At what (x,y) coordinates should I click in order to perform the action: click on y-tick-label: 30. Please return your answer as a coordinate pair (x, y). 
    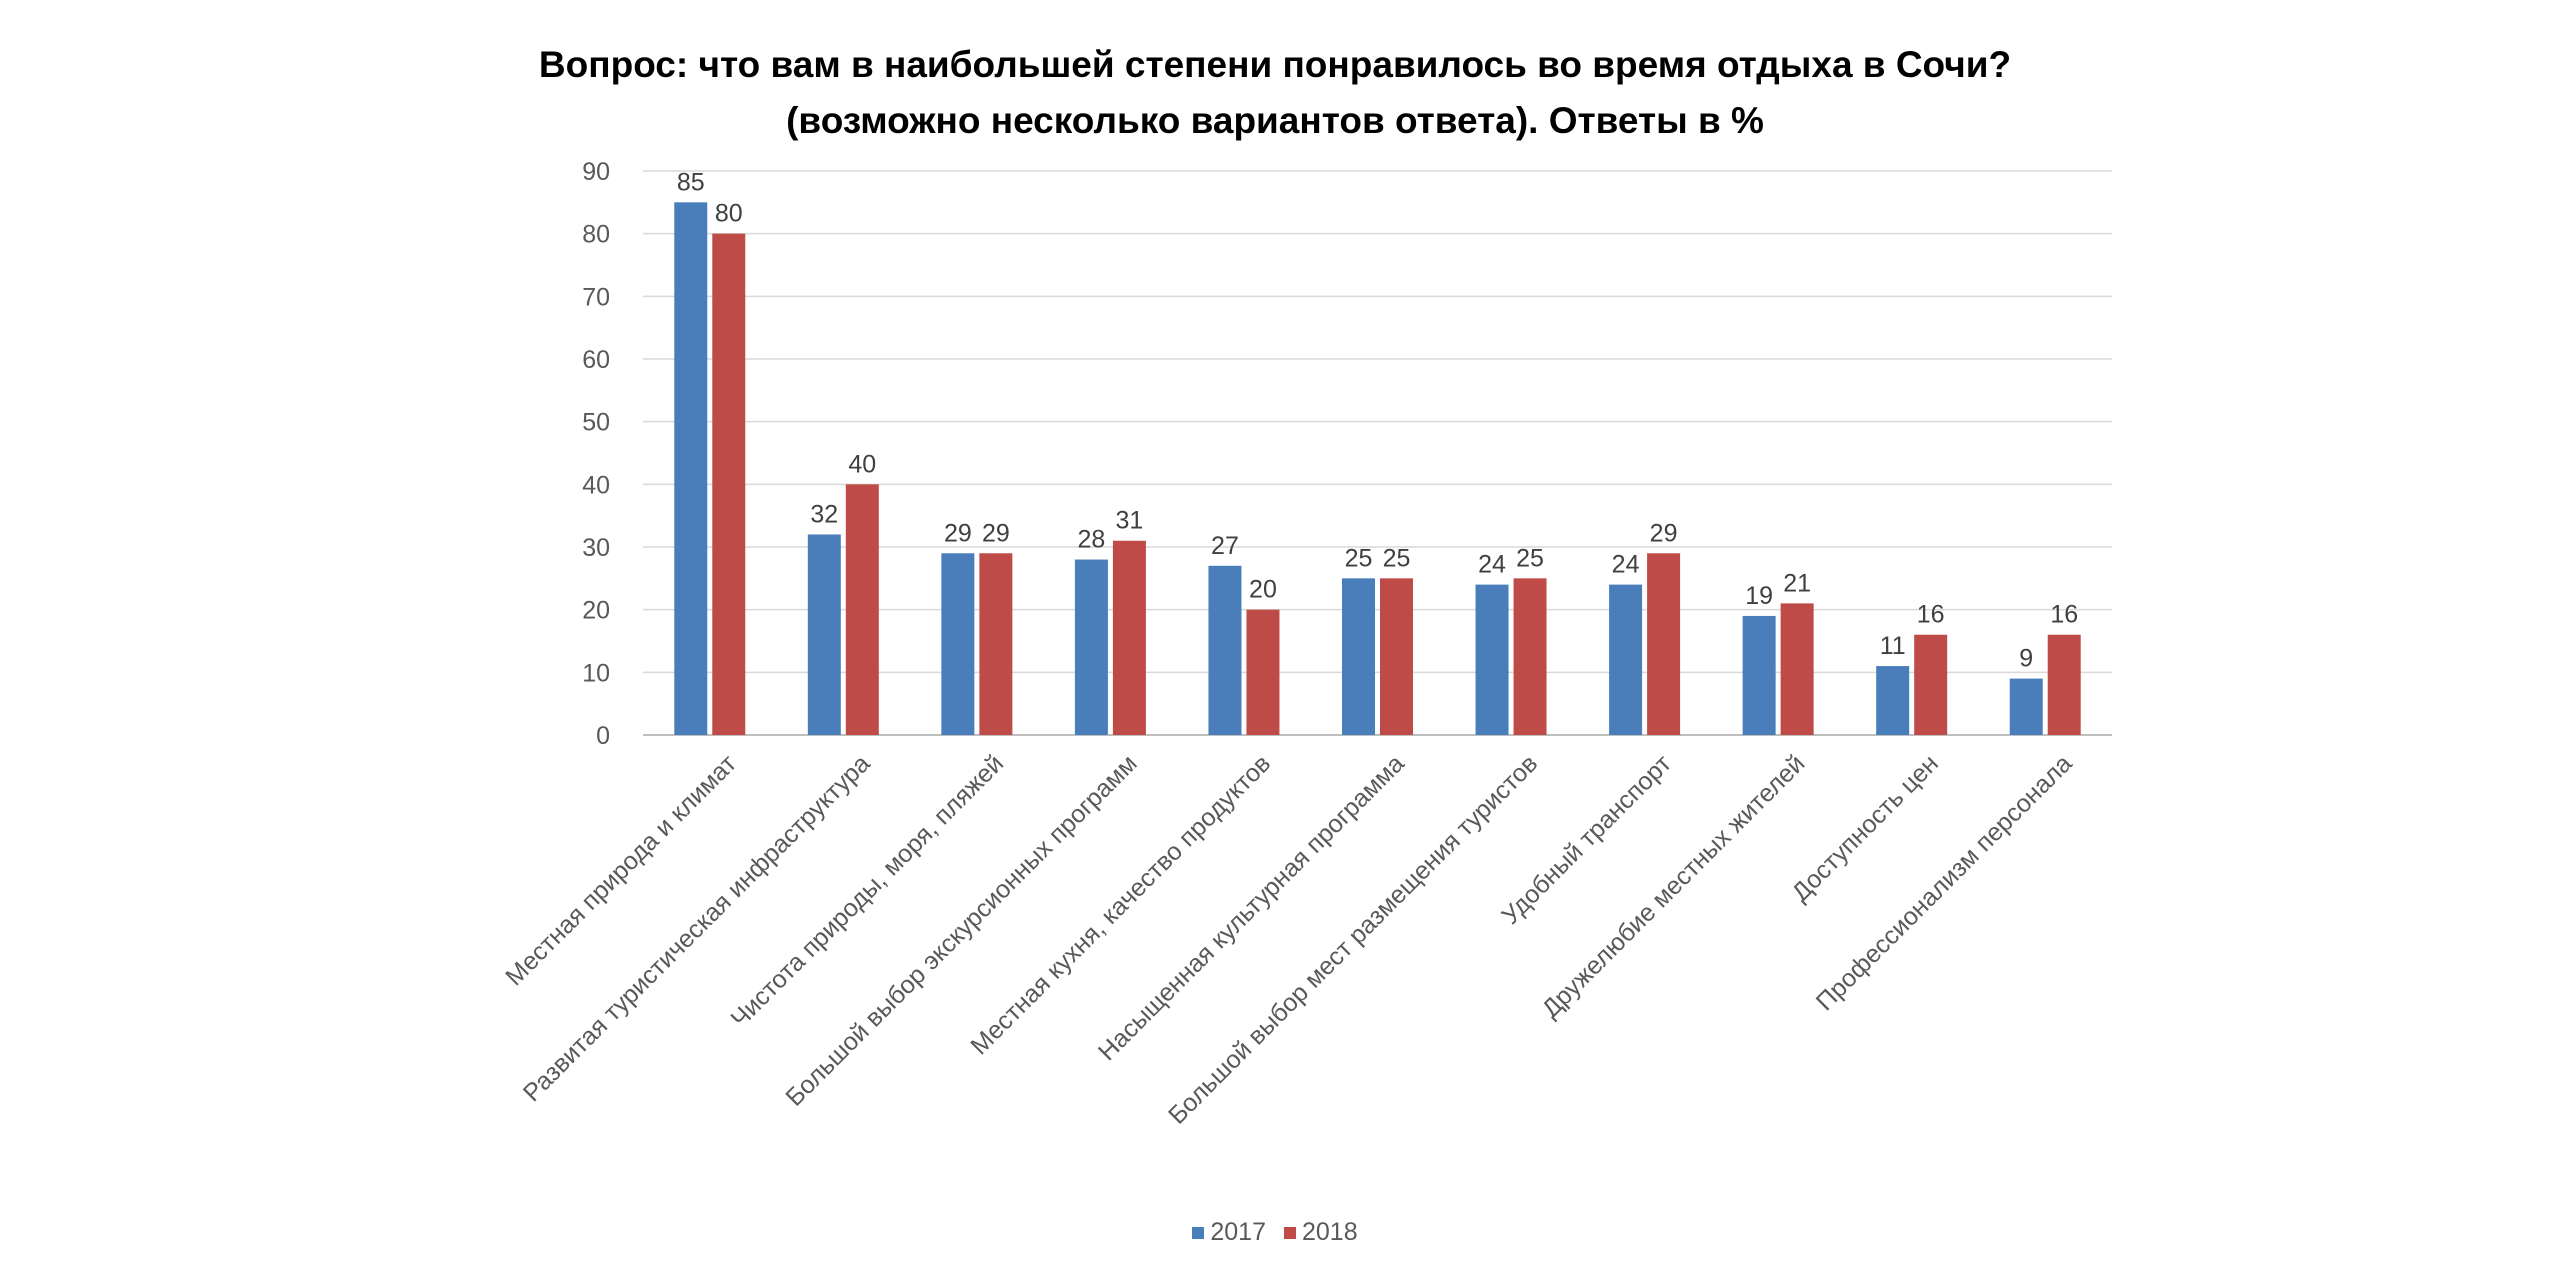
    Looking at the image, I should click on (596, 548).